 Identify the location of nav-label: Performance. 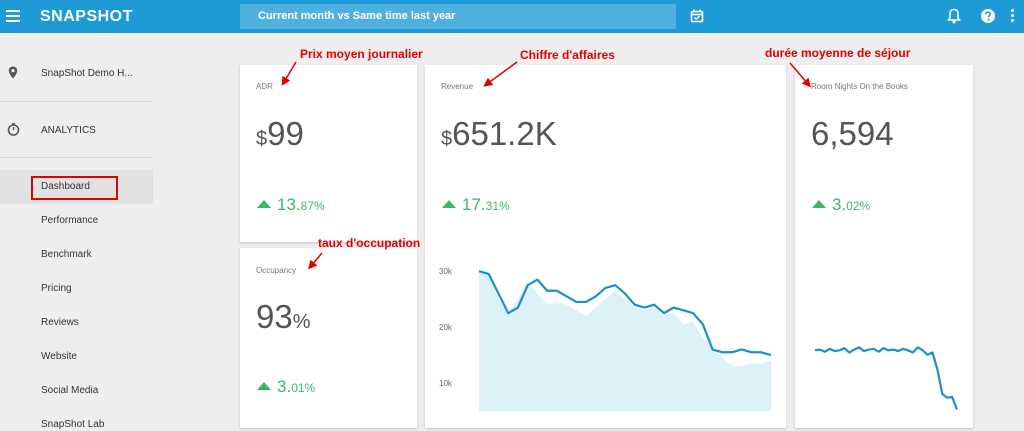
(70, 220).